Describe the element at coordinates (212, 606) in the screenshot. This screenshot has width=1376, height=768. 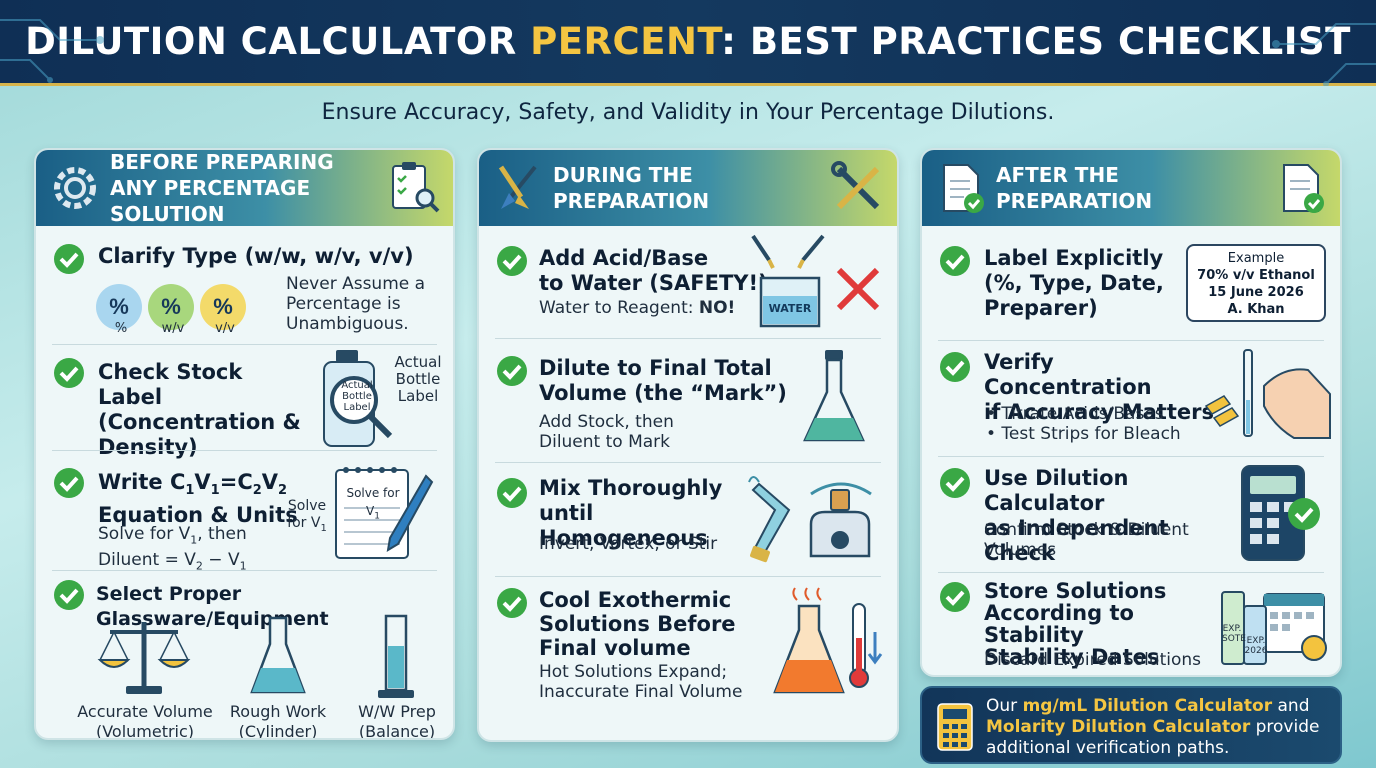
I see `item-title: Select Proper Glassware/Equipment` at that location.